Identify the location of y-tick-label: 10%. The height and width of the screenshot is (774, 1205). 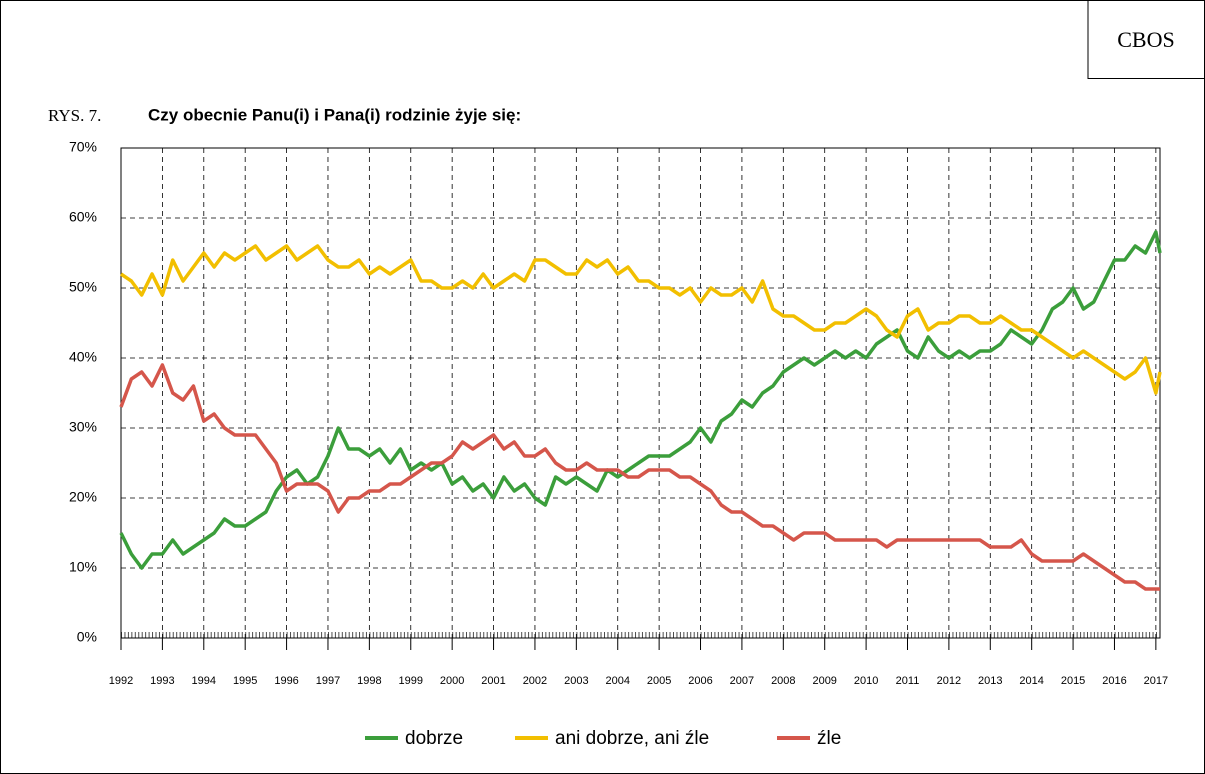
(83, 567).